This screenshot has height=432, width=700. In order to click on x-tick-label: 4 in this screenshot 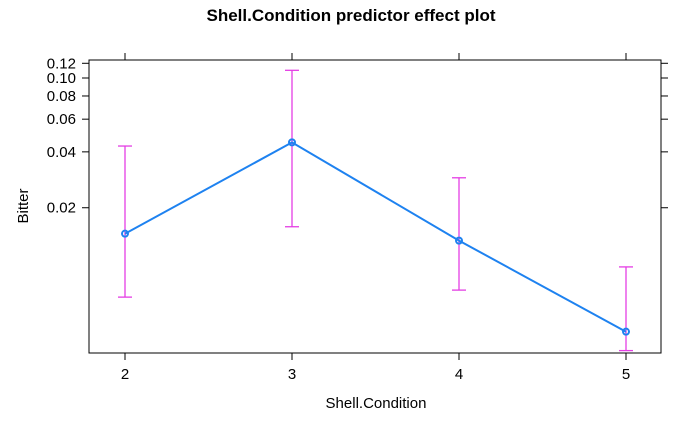, I will do `click(459, 374)`.